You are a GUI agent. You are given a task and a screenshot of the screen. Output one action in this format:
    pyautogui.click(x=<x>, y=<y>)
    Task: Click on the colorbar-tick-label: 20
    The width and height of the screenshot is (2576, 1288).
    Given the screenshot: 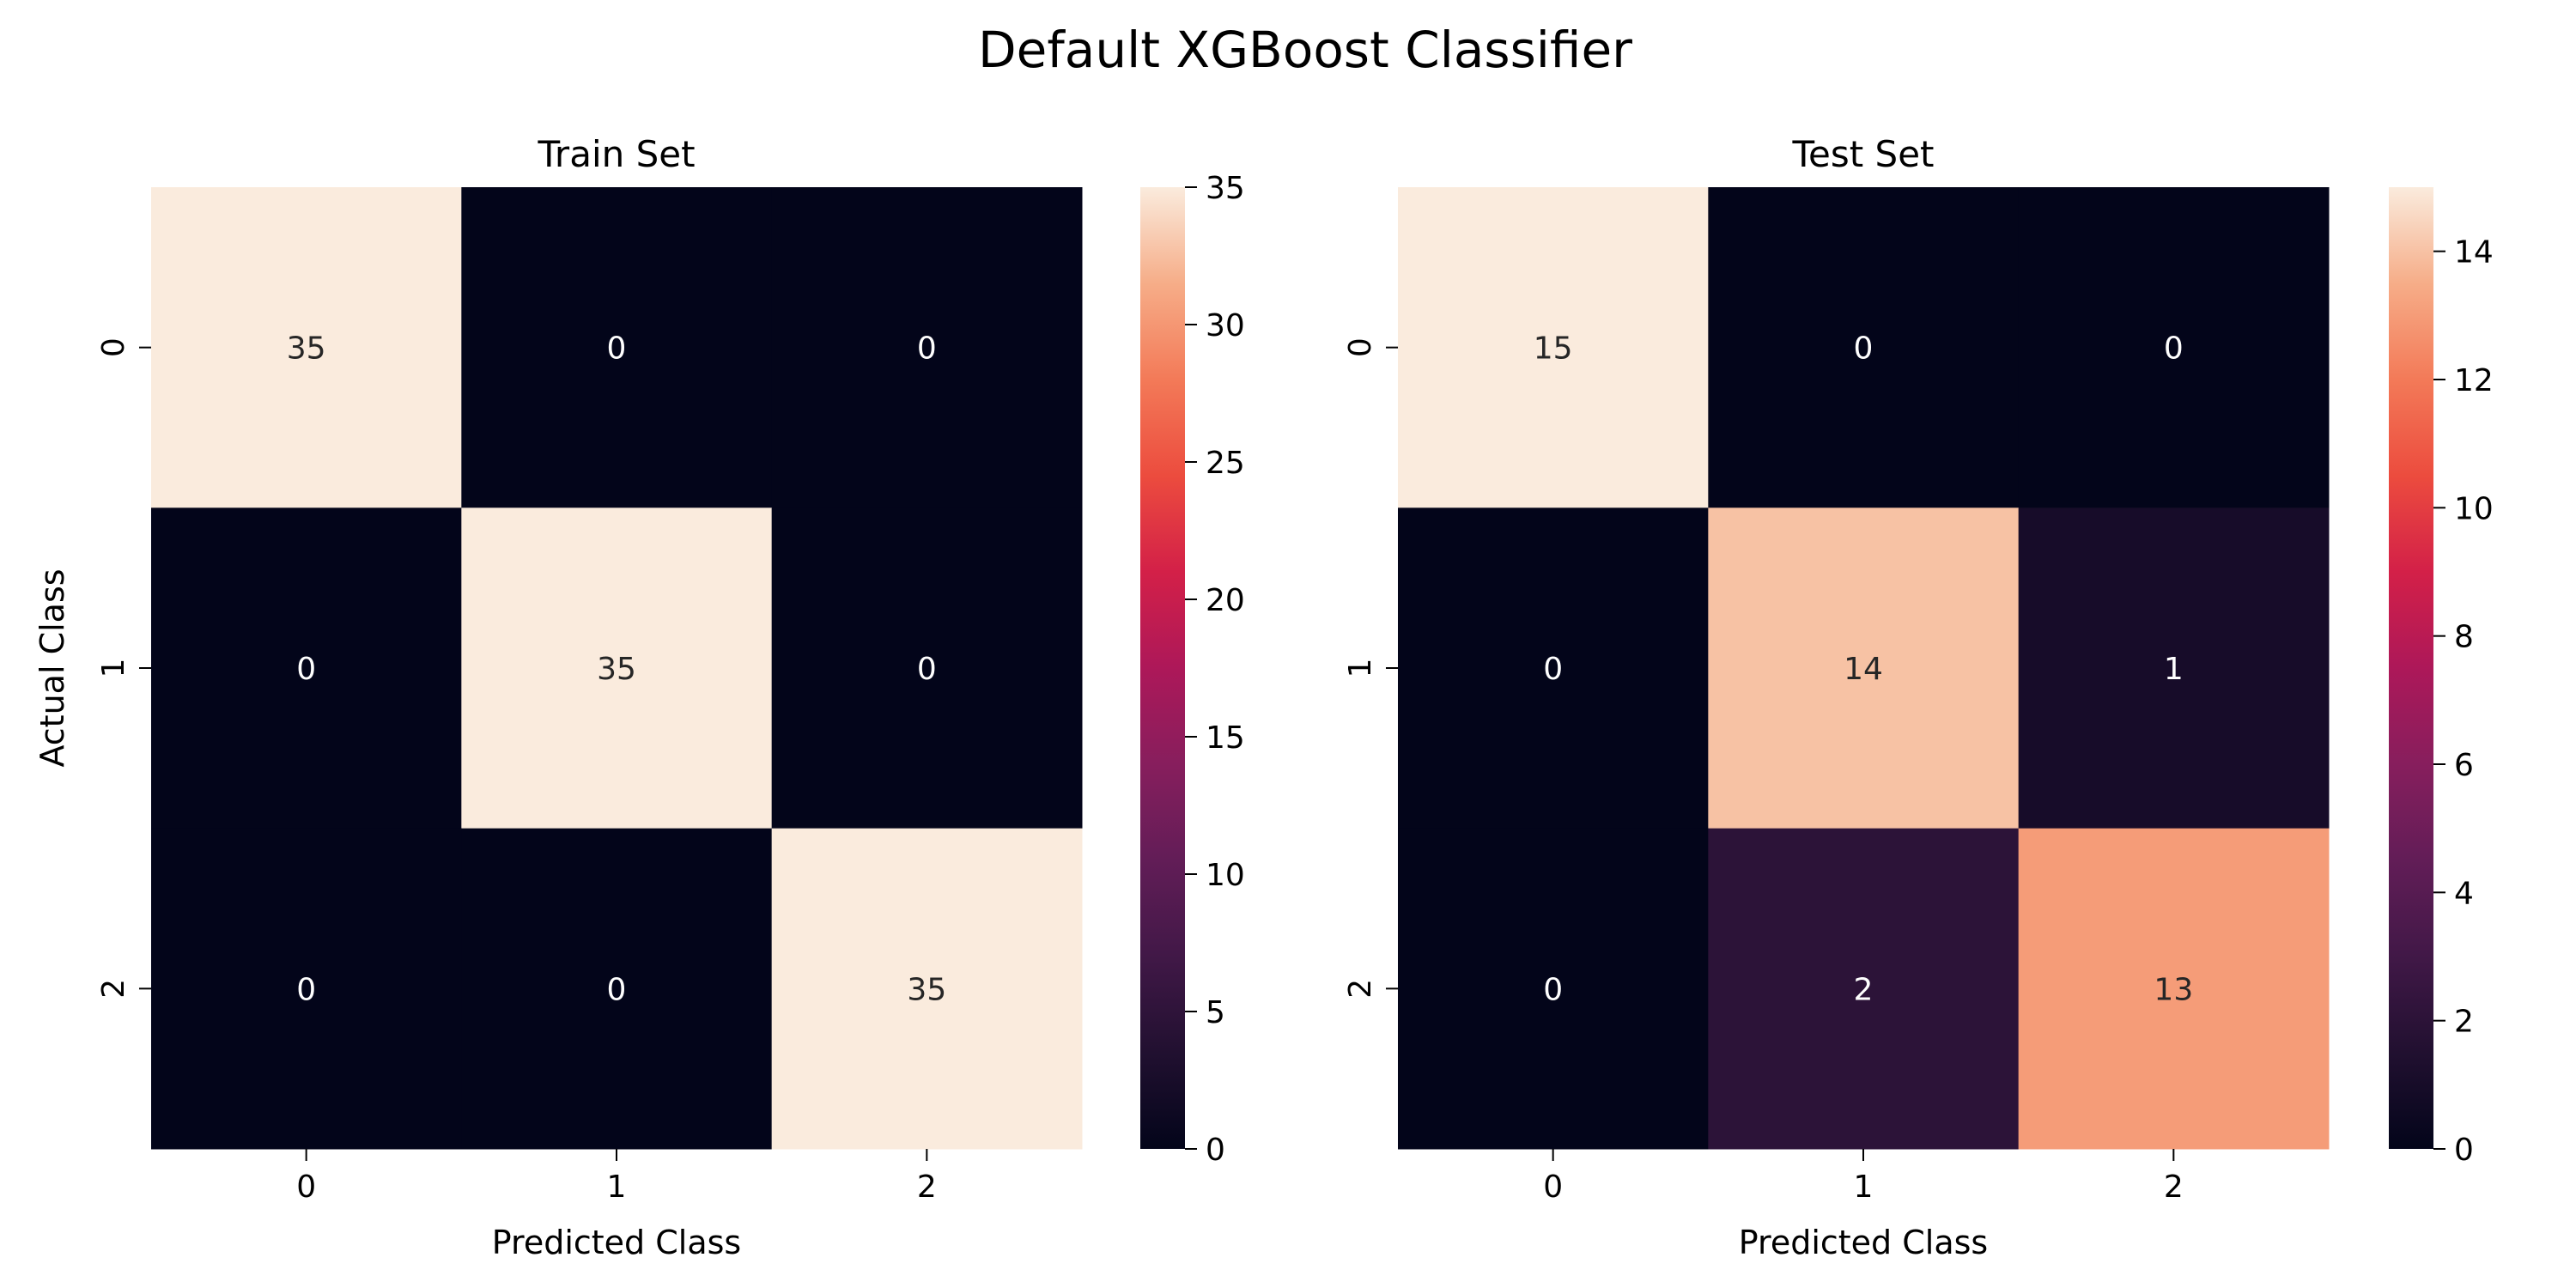 What is the action you would take?
    pyautogui.click(x=1225, y=600)
    